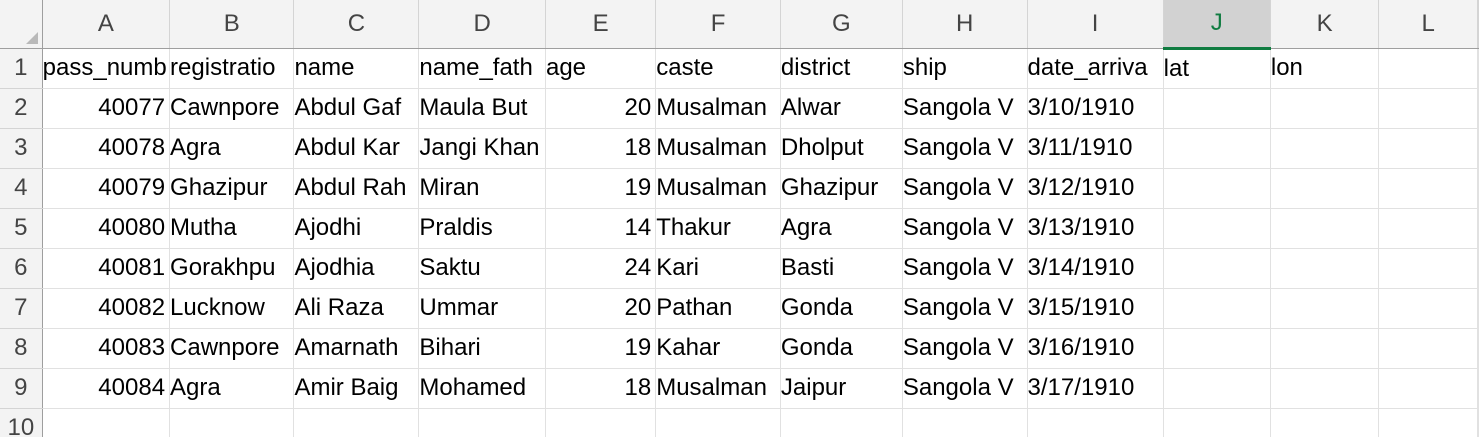 This screenshot has height=437, width=1479. What do you see at coordinates (1428, 148) in the screenshot?
I see `cell-l3` at bounding box center [1428, 148].